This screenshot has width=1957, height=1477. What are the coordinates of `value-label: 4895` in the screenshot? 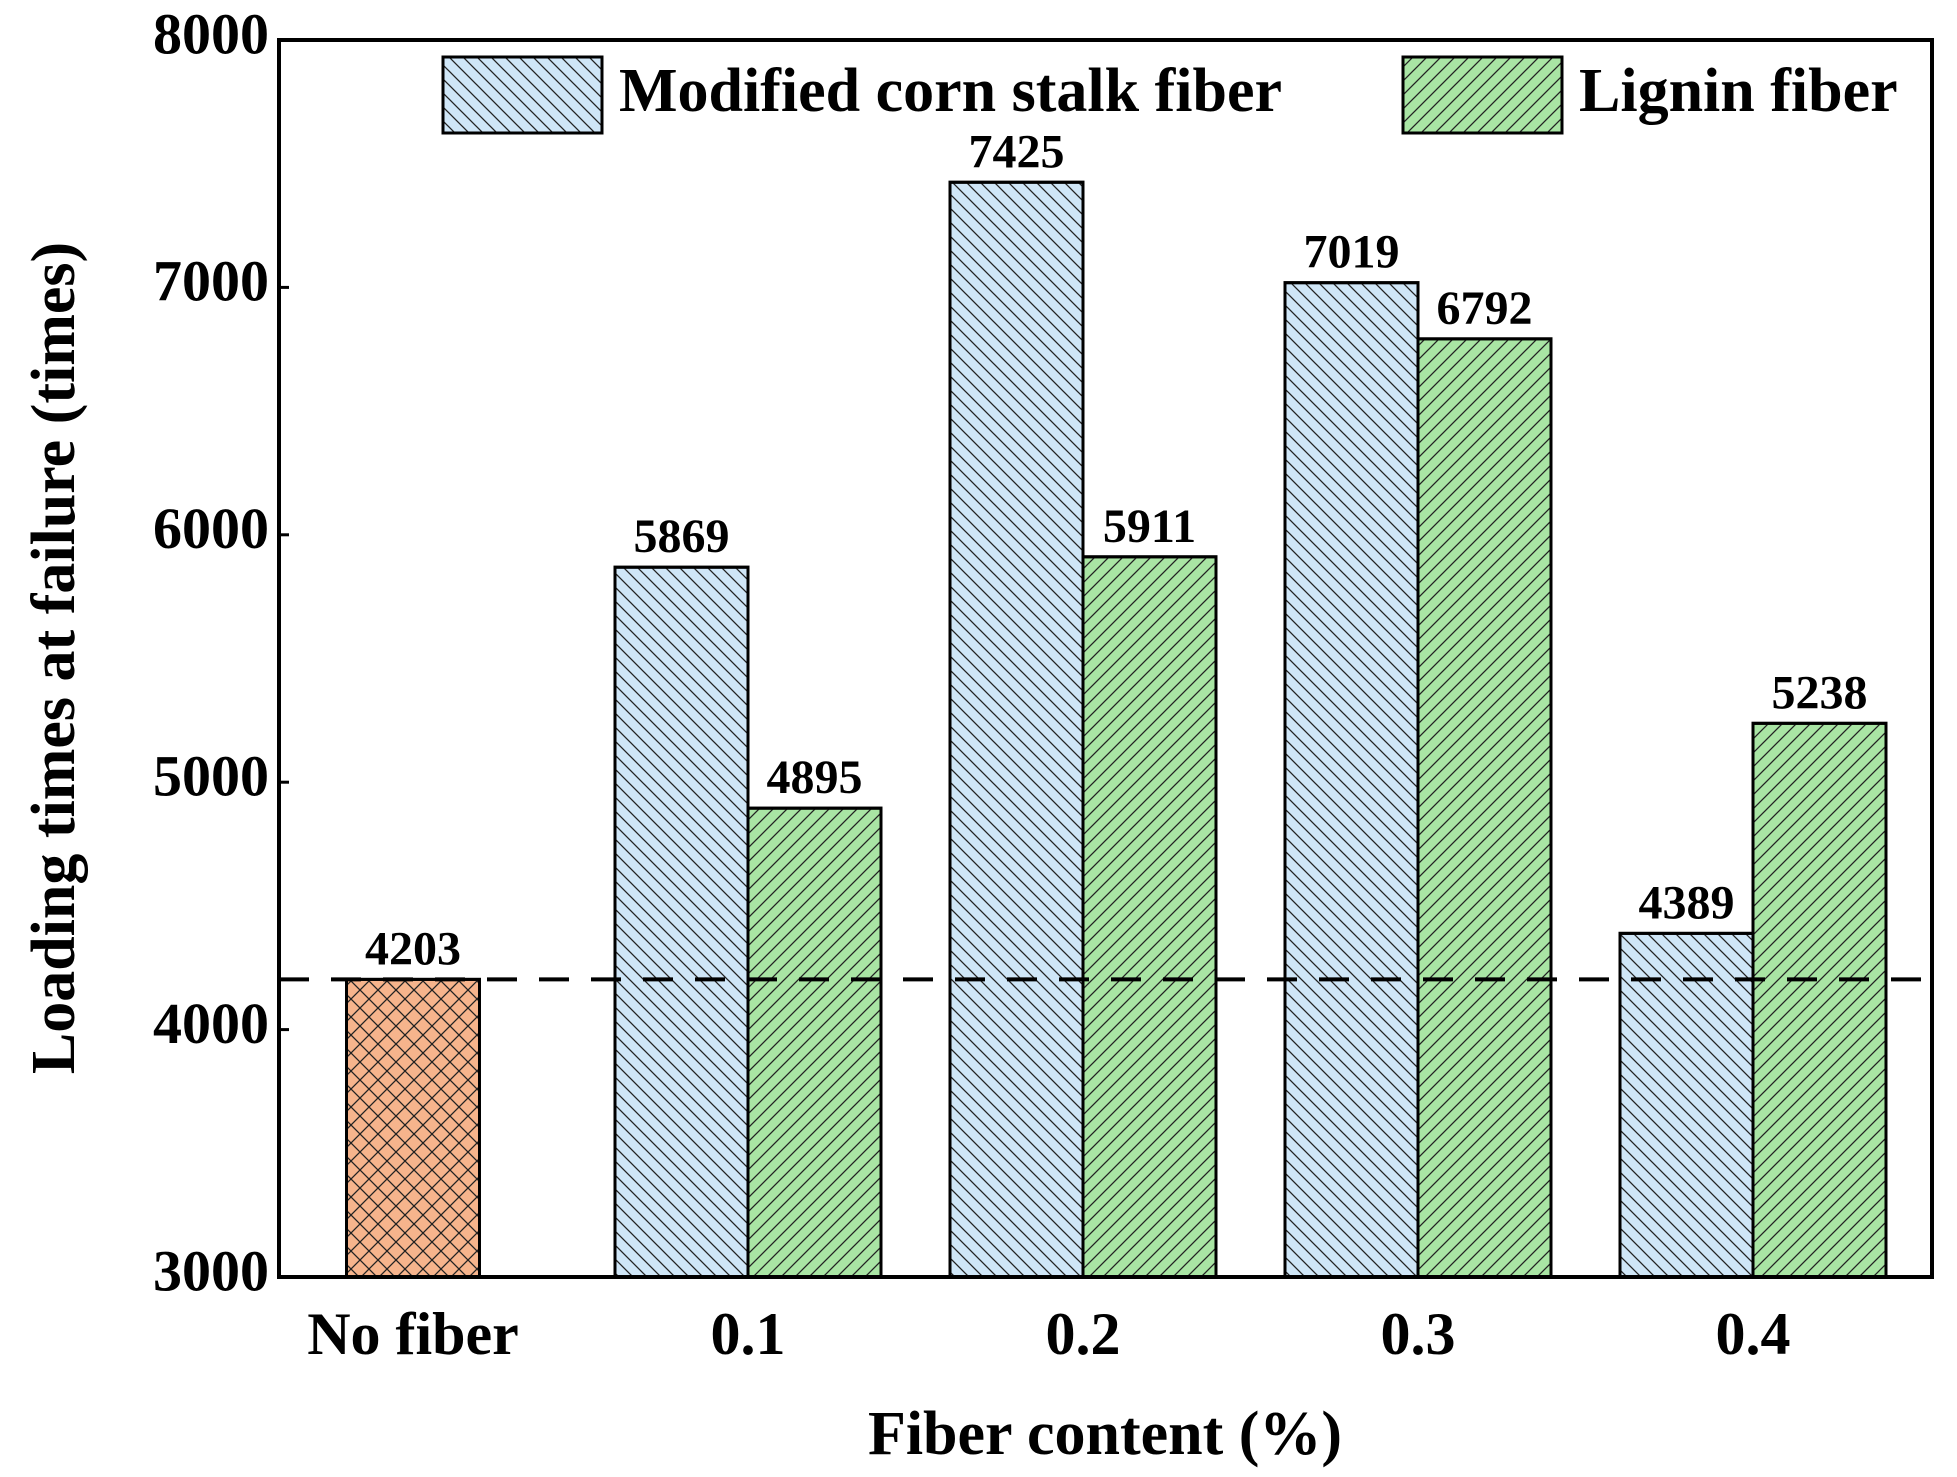 It's located at (815, 777).